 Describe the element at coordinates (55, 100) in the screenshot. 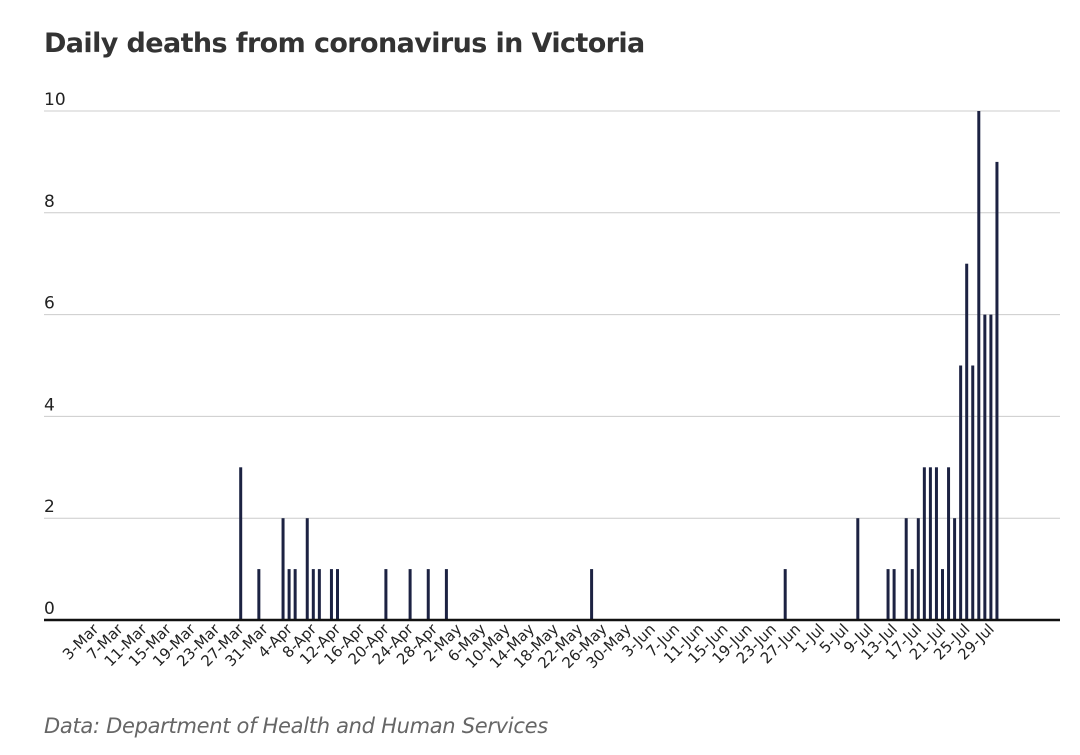

I see `y-tick-label: 10` at that location.